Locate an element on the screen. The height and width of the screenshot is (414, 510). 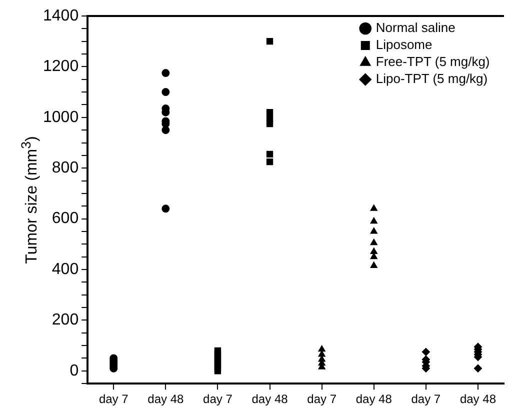
legend-label: Normal saline is located at coordinates (416, 28).